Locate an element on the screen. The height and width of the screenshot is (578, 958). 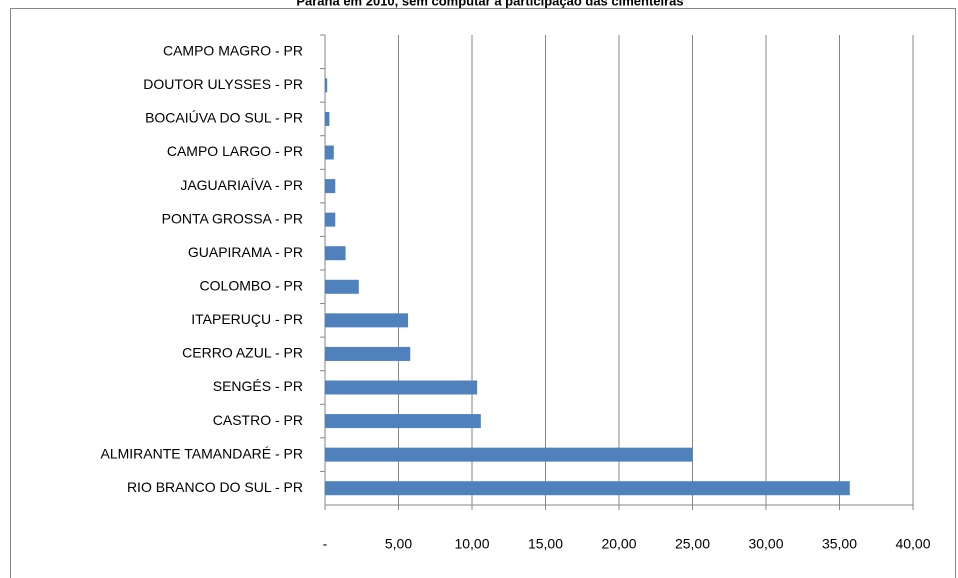
y-tick-label: ALMIRANTE TAMANDARÉ - PR is located at coordinates (201, 453).